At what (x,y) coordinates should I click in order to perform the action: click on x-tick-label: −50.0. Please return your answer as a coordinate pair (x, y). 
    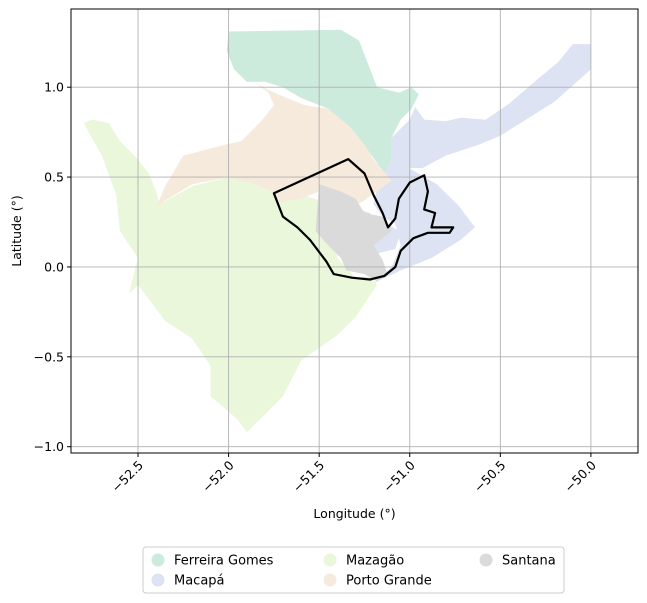
    Looking at the image, I should click on (580, 476).